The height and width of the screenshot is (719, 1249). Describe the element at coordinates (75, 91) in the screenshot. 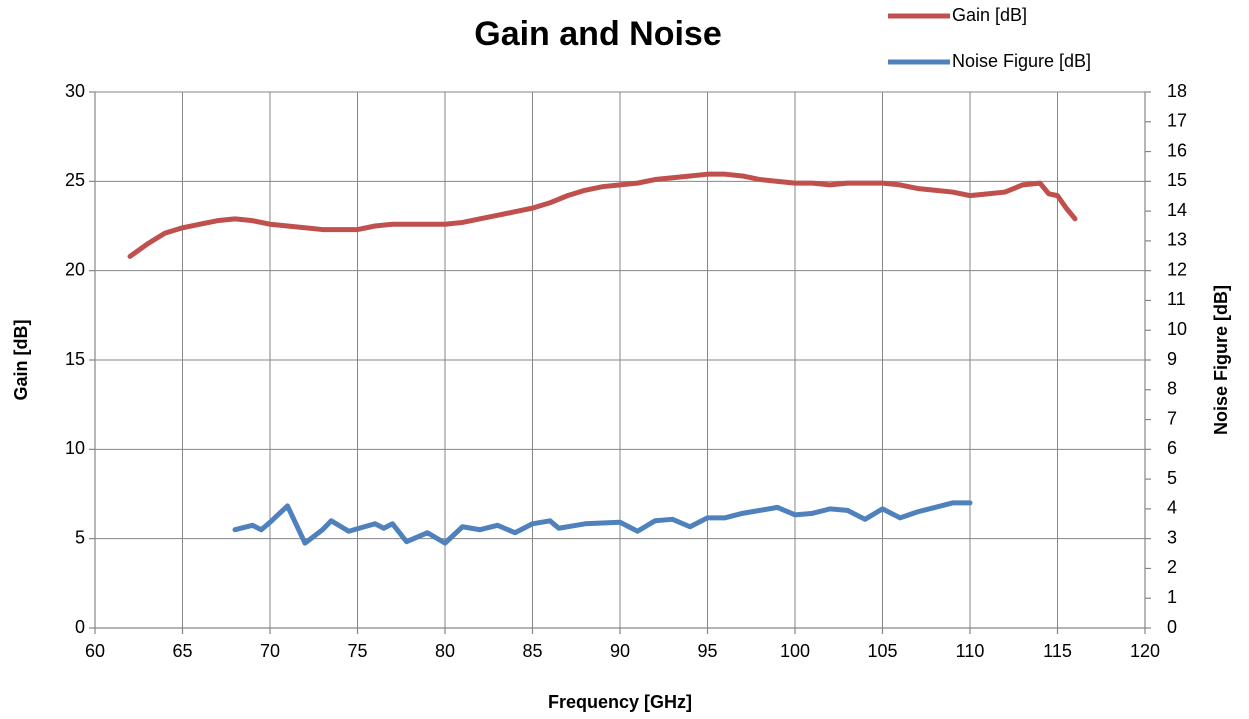

I see `y-tick-label: 30` at that location.